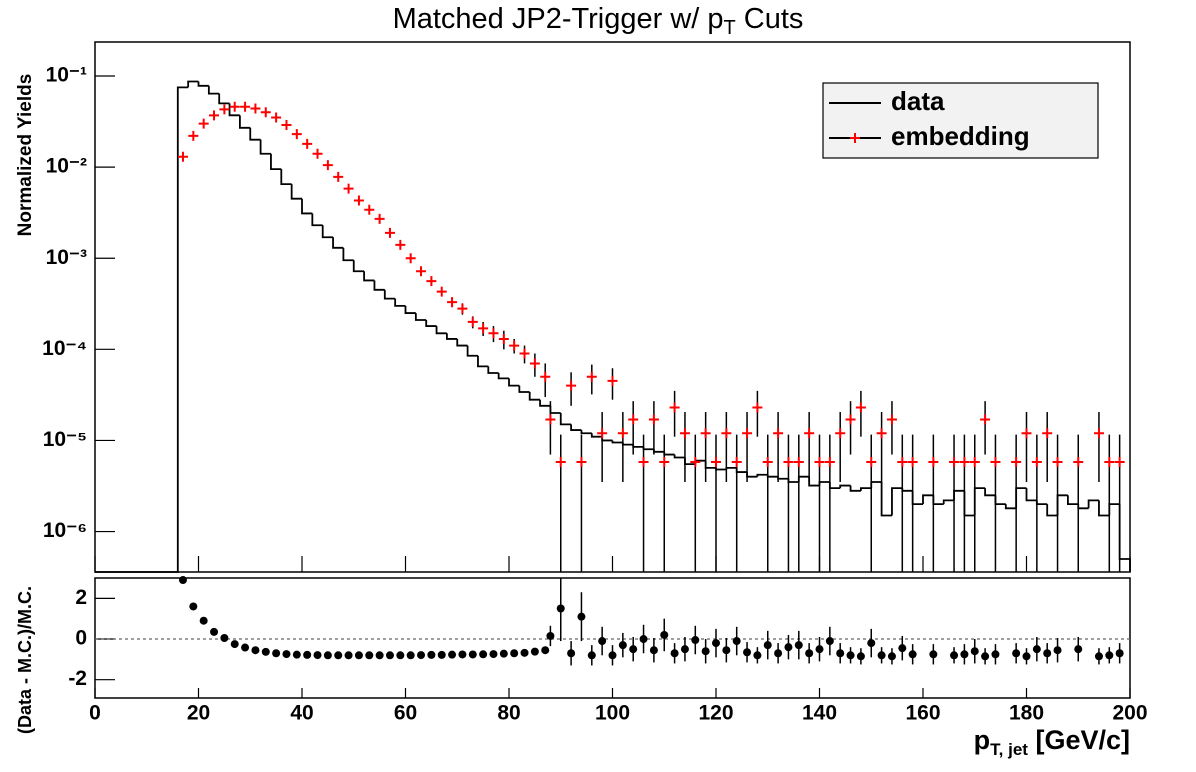  Describe the element at coordinates (1079, 740) in the screenshot. I see `x-label-part: [GeV/c]` at that location.